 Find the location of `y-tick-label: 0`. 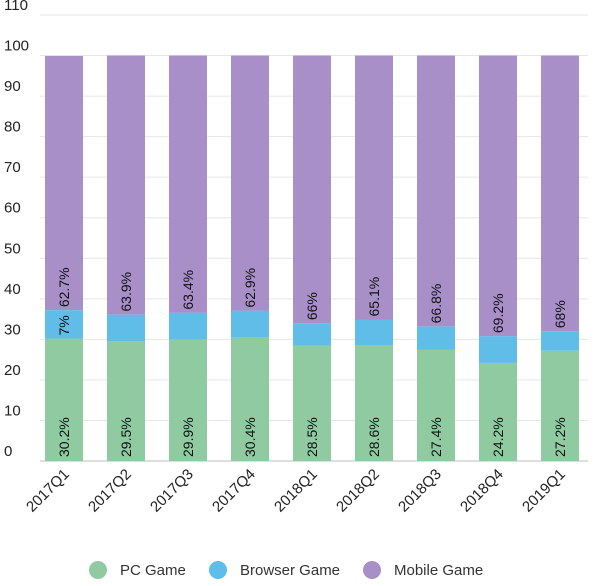

y-tick-label: 0 is located at coordinates (8, 451).